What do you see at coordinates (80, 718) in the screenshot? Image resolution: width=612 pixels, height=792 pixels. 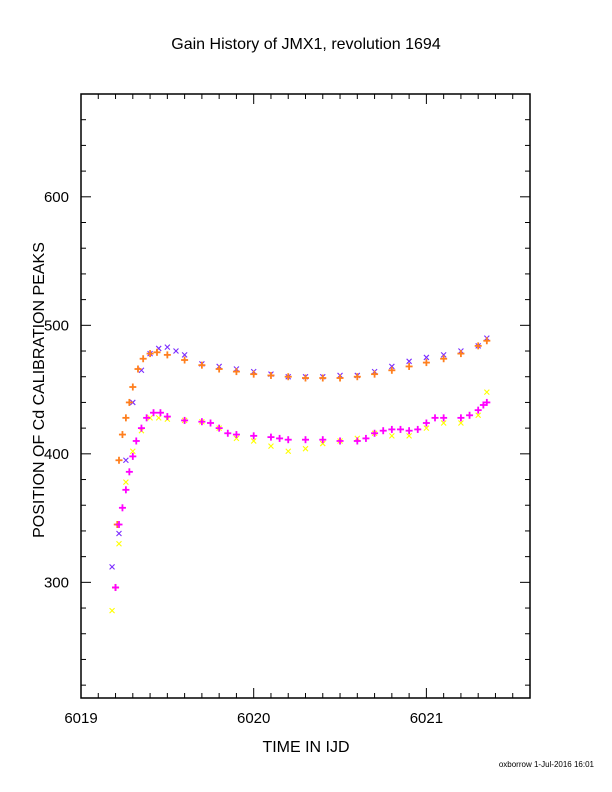 I see `x-tick-label: 6019` at bounding box center [80, 718].